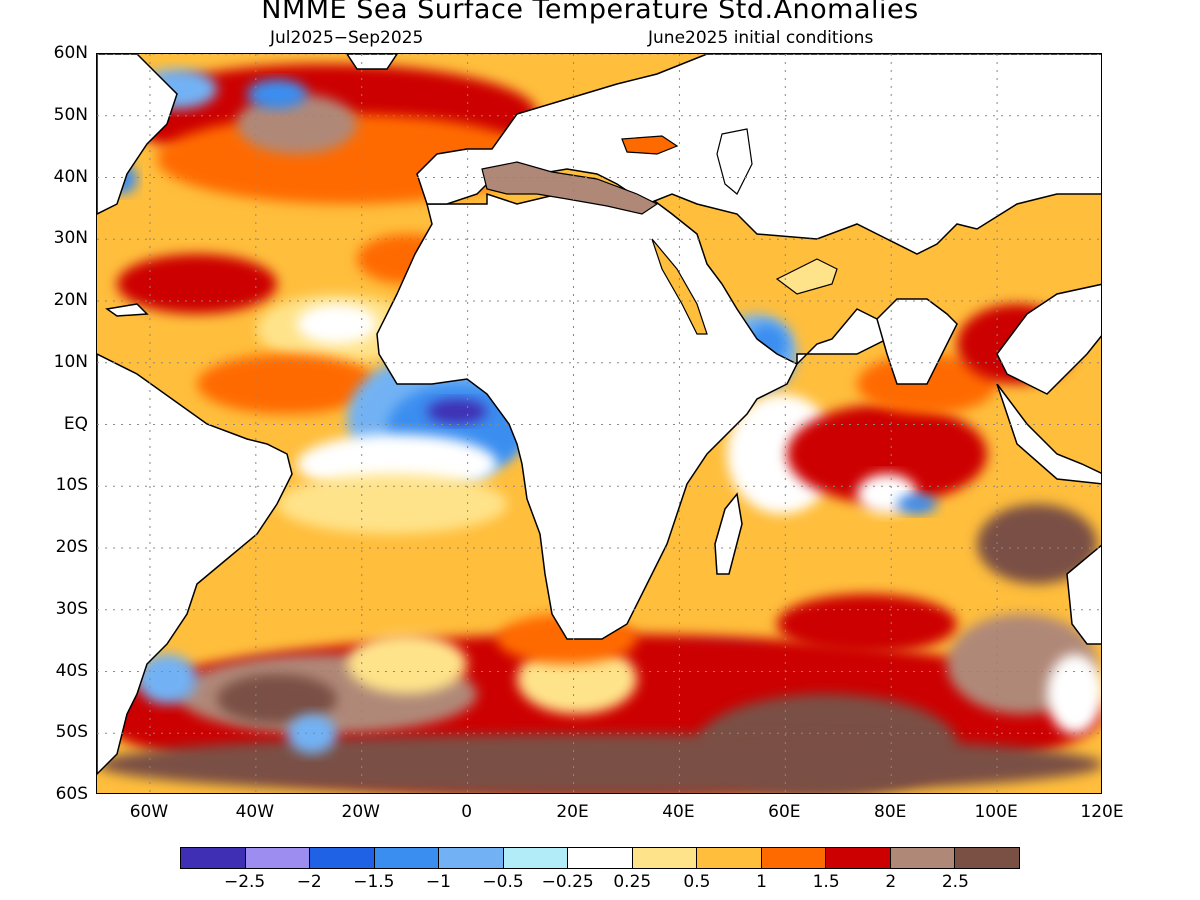 This screenshot has height=900, width=1200. What do you see at coordinates (758, 154) in the screenshot?
I see `europe-landmass` at bounding box center [758, 154].